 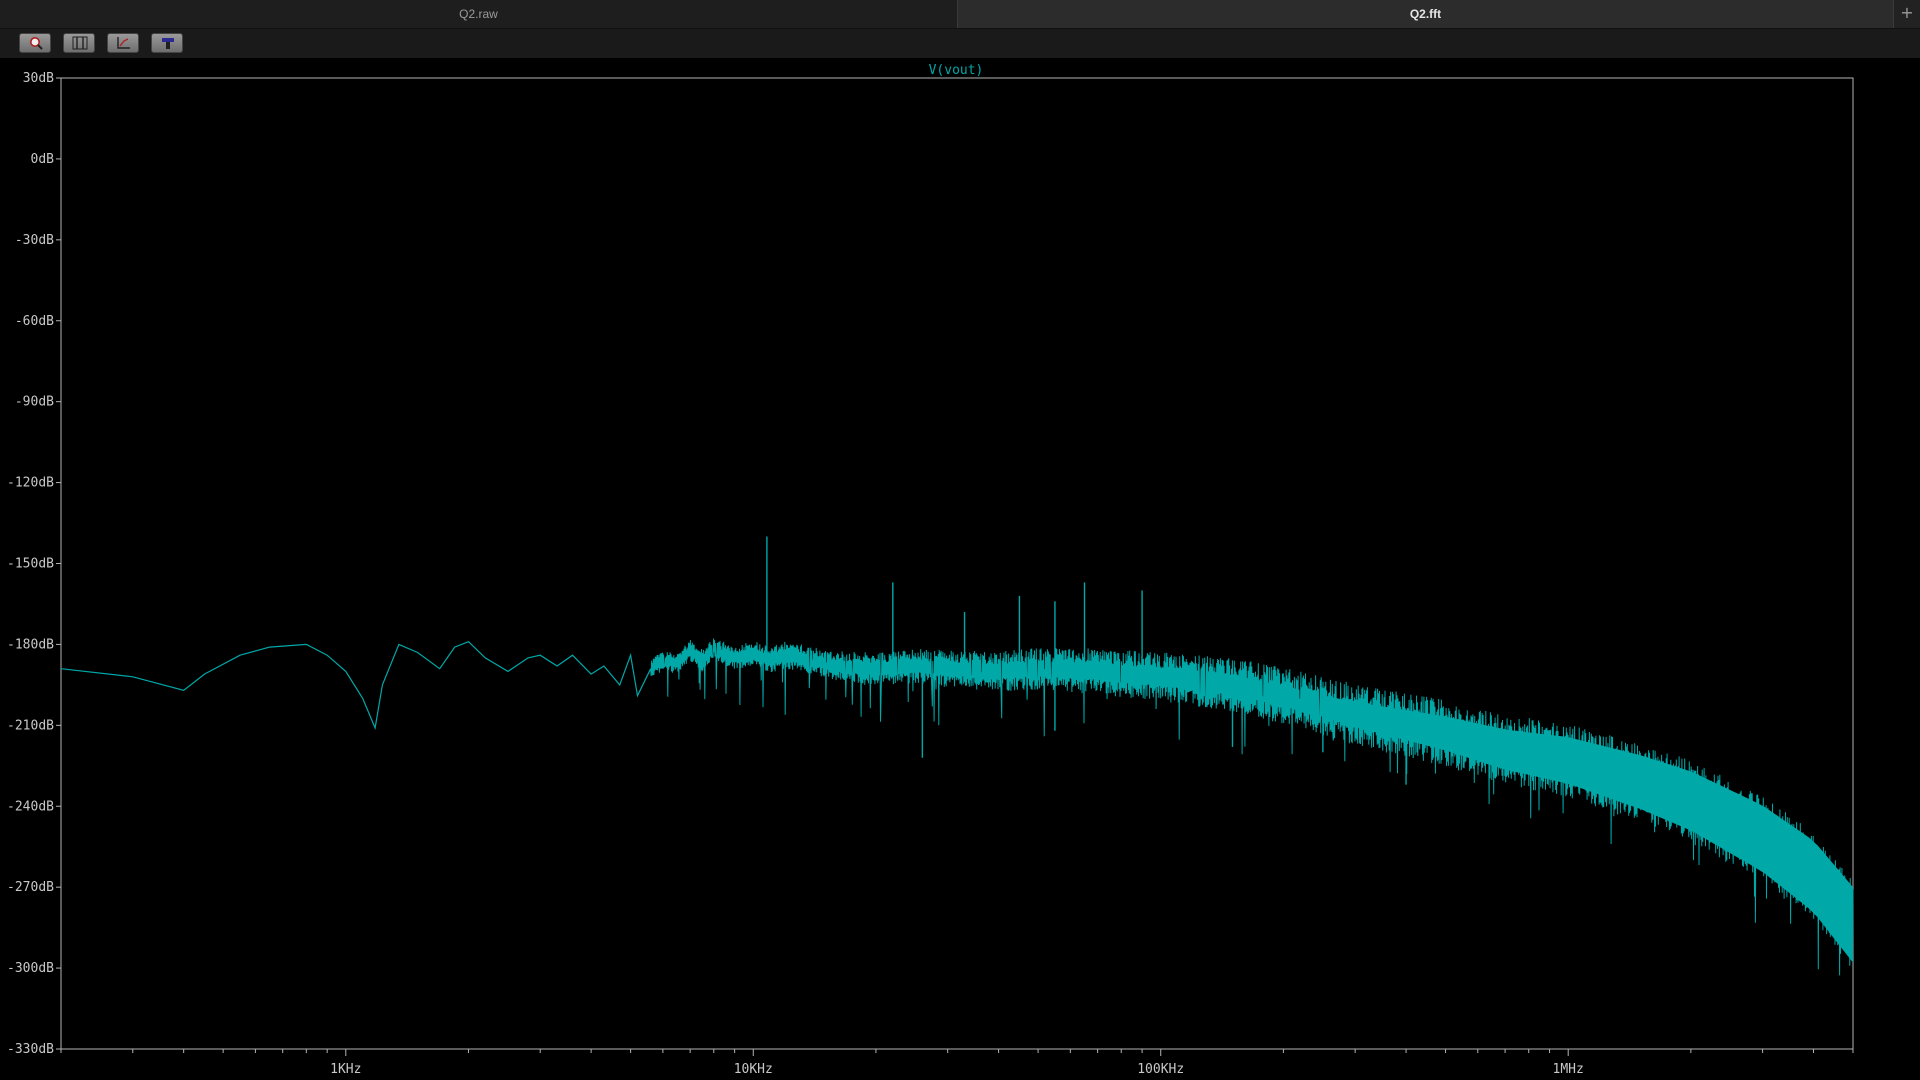 What do you see at coordinates (34, 240) in the screenshot?
I see `y-tick-label: -30dB` at bounding box center [34, 240].